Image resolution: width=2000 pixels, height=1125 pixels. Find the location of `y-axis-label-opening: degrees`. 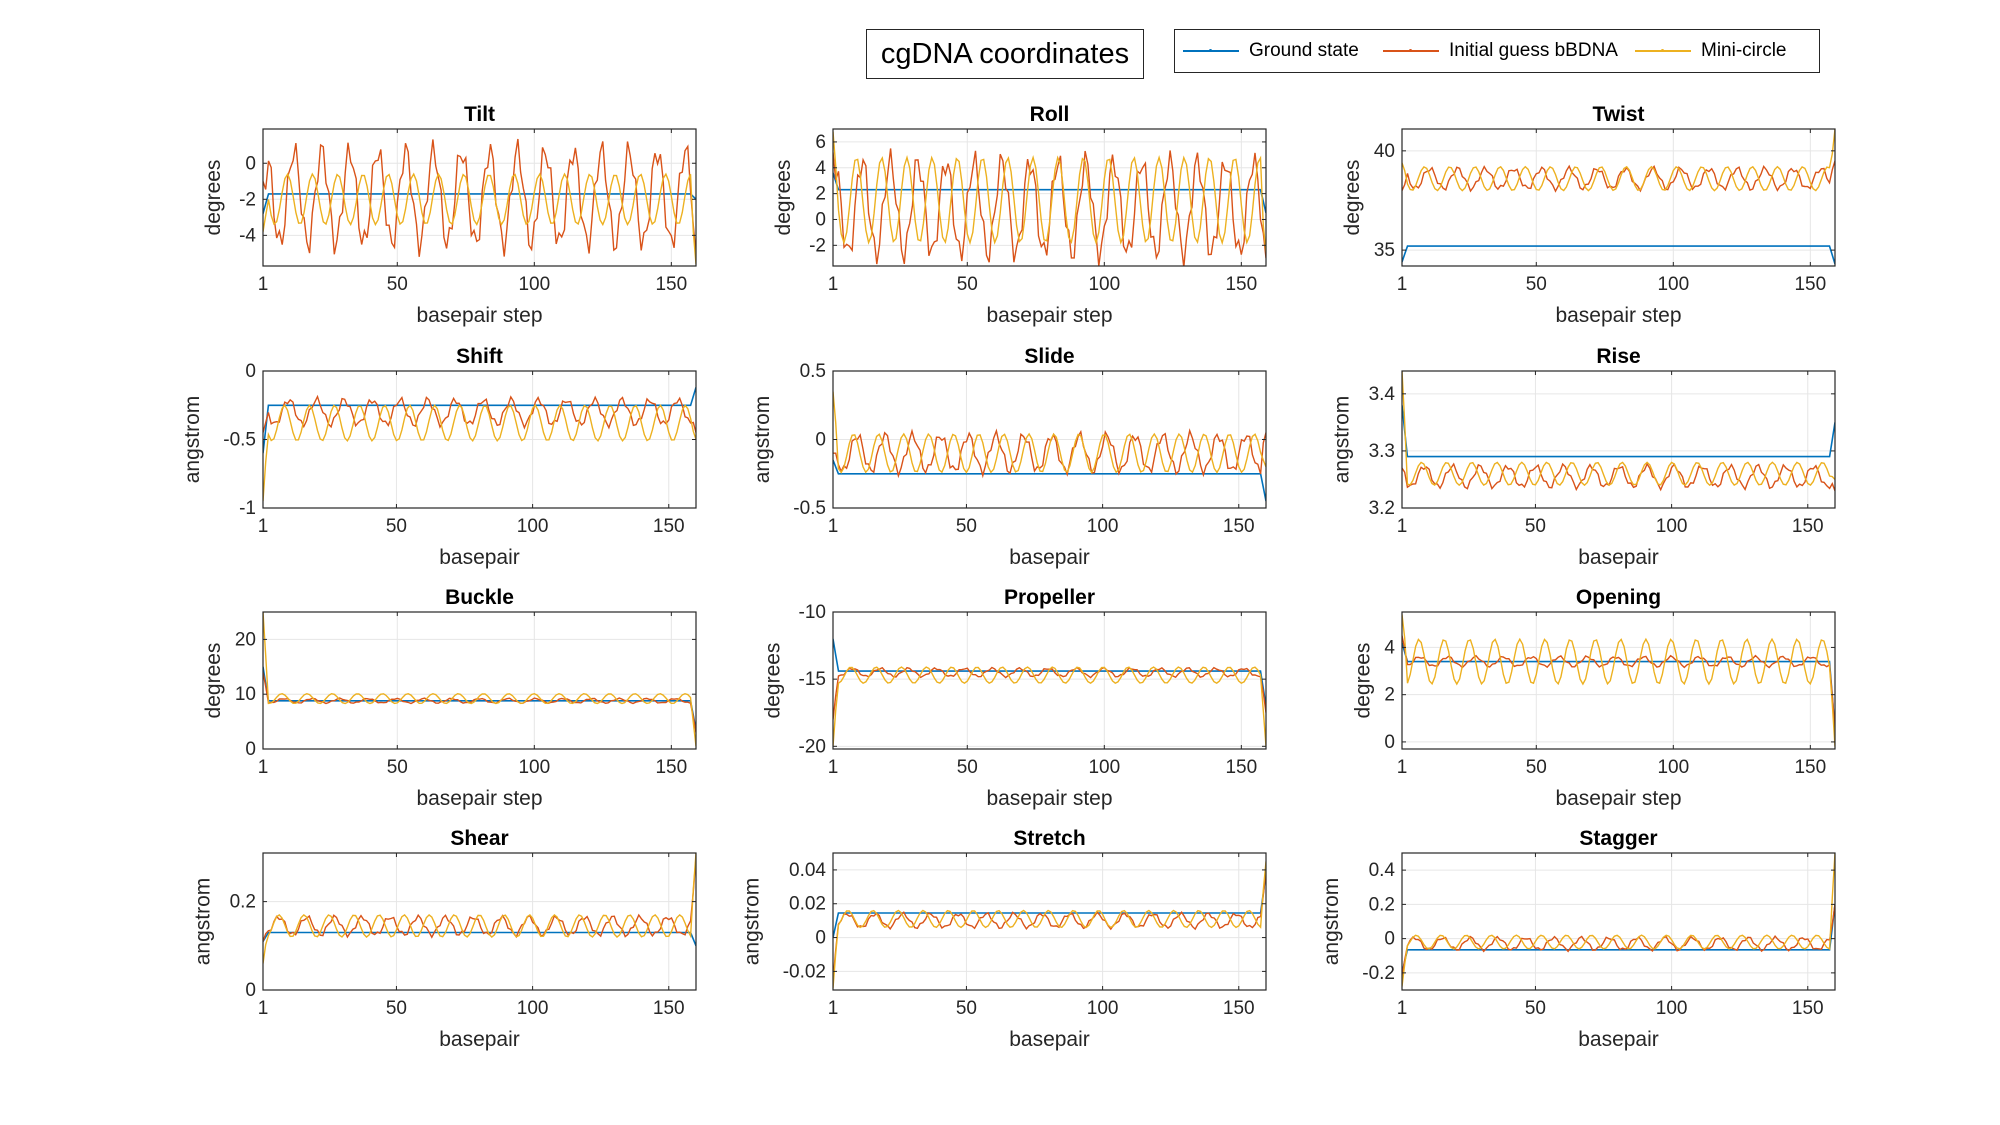

y-axis-label-opening: degrees is located at coordinates (1363, 681).